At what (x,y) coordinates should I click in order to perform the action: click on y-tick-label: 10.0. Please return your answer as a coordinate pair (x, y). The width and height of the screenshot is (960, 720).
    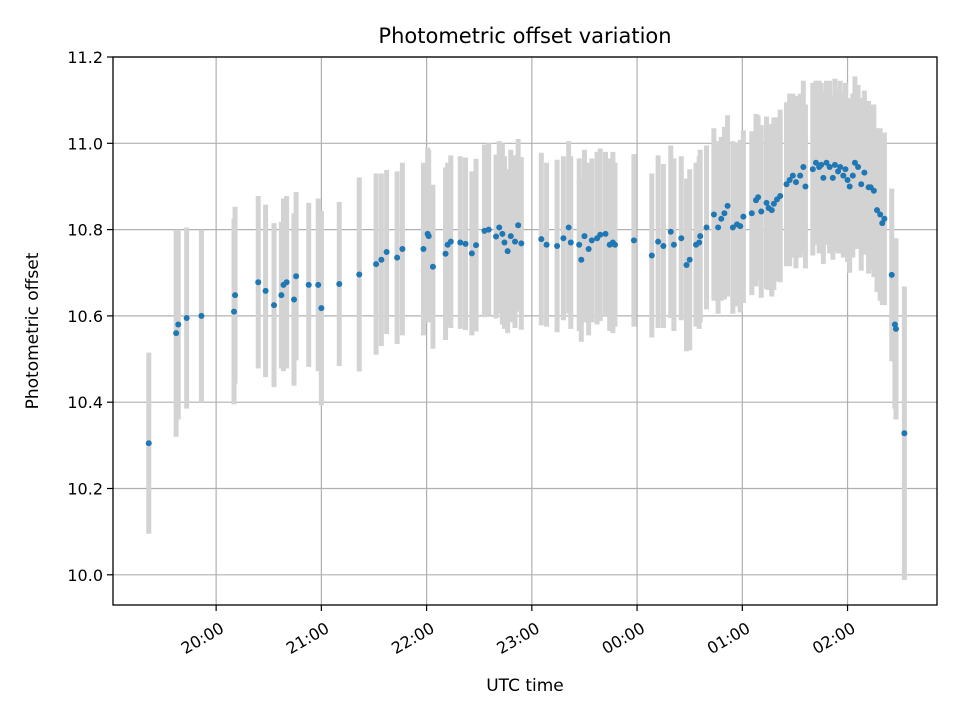
    Looking at the image, I should click on (85, 575).